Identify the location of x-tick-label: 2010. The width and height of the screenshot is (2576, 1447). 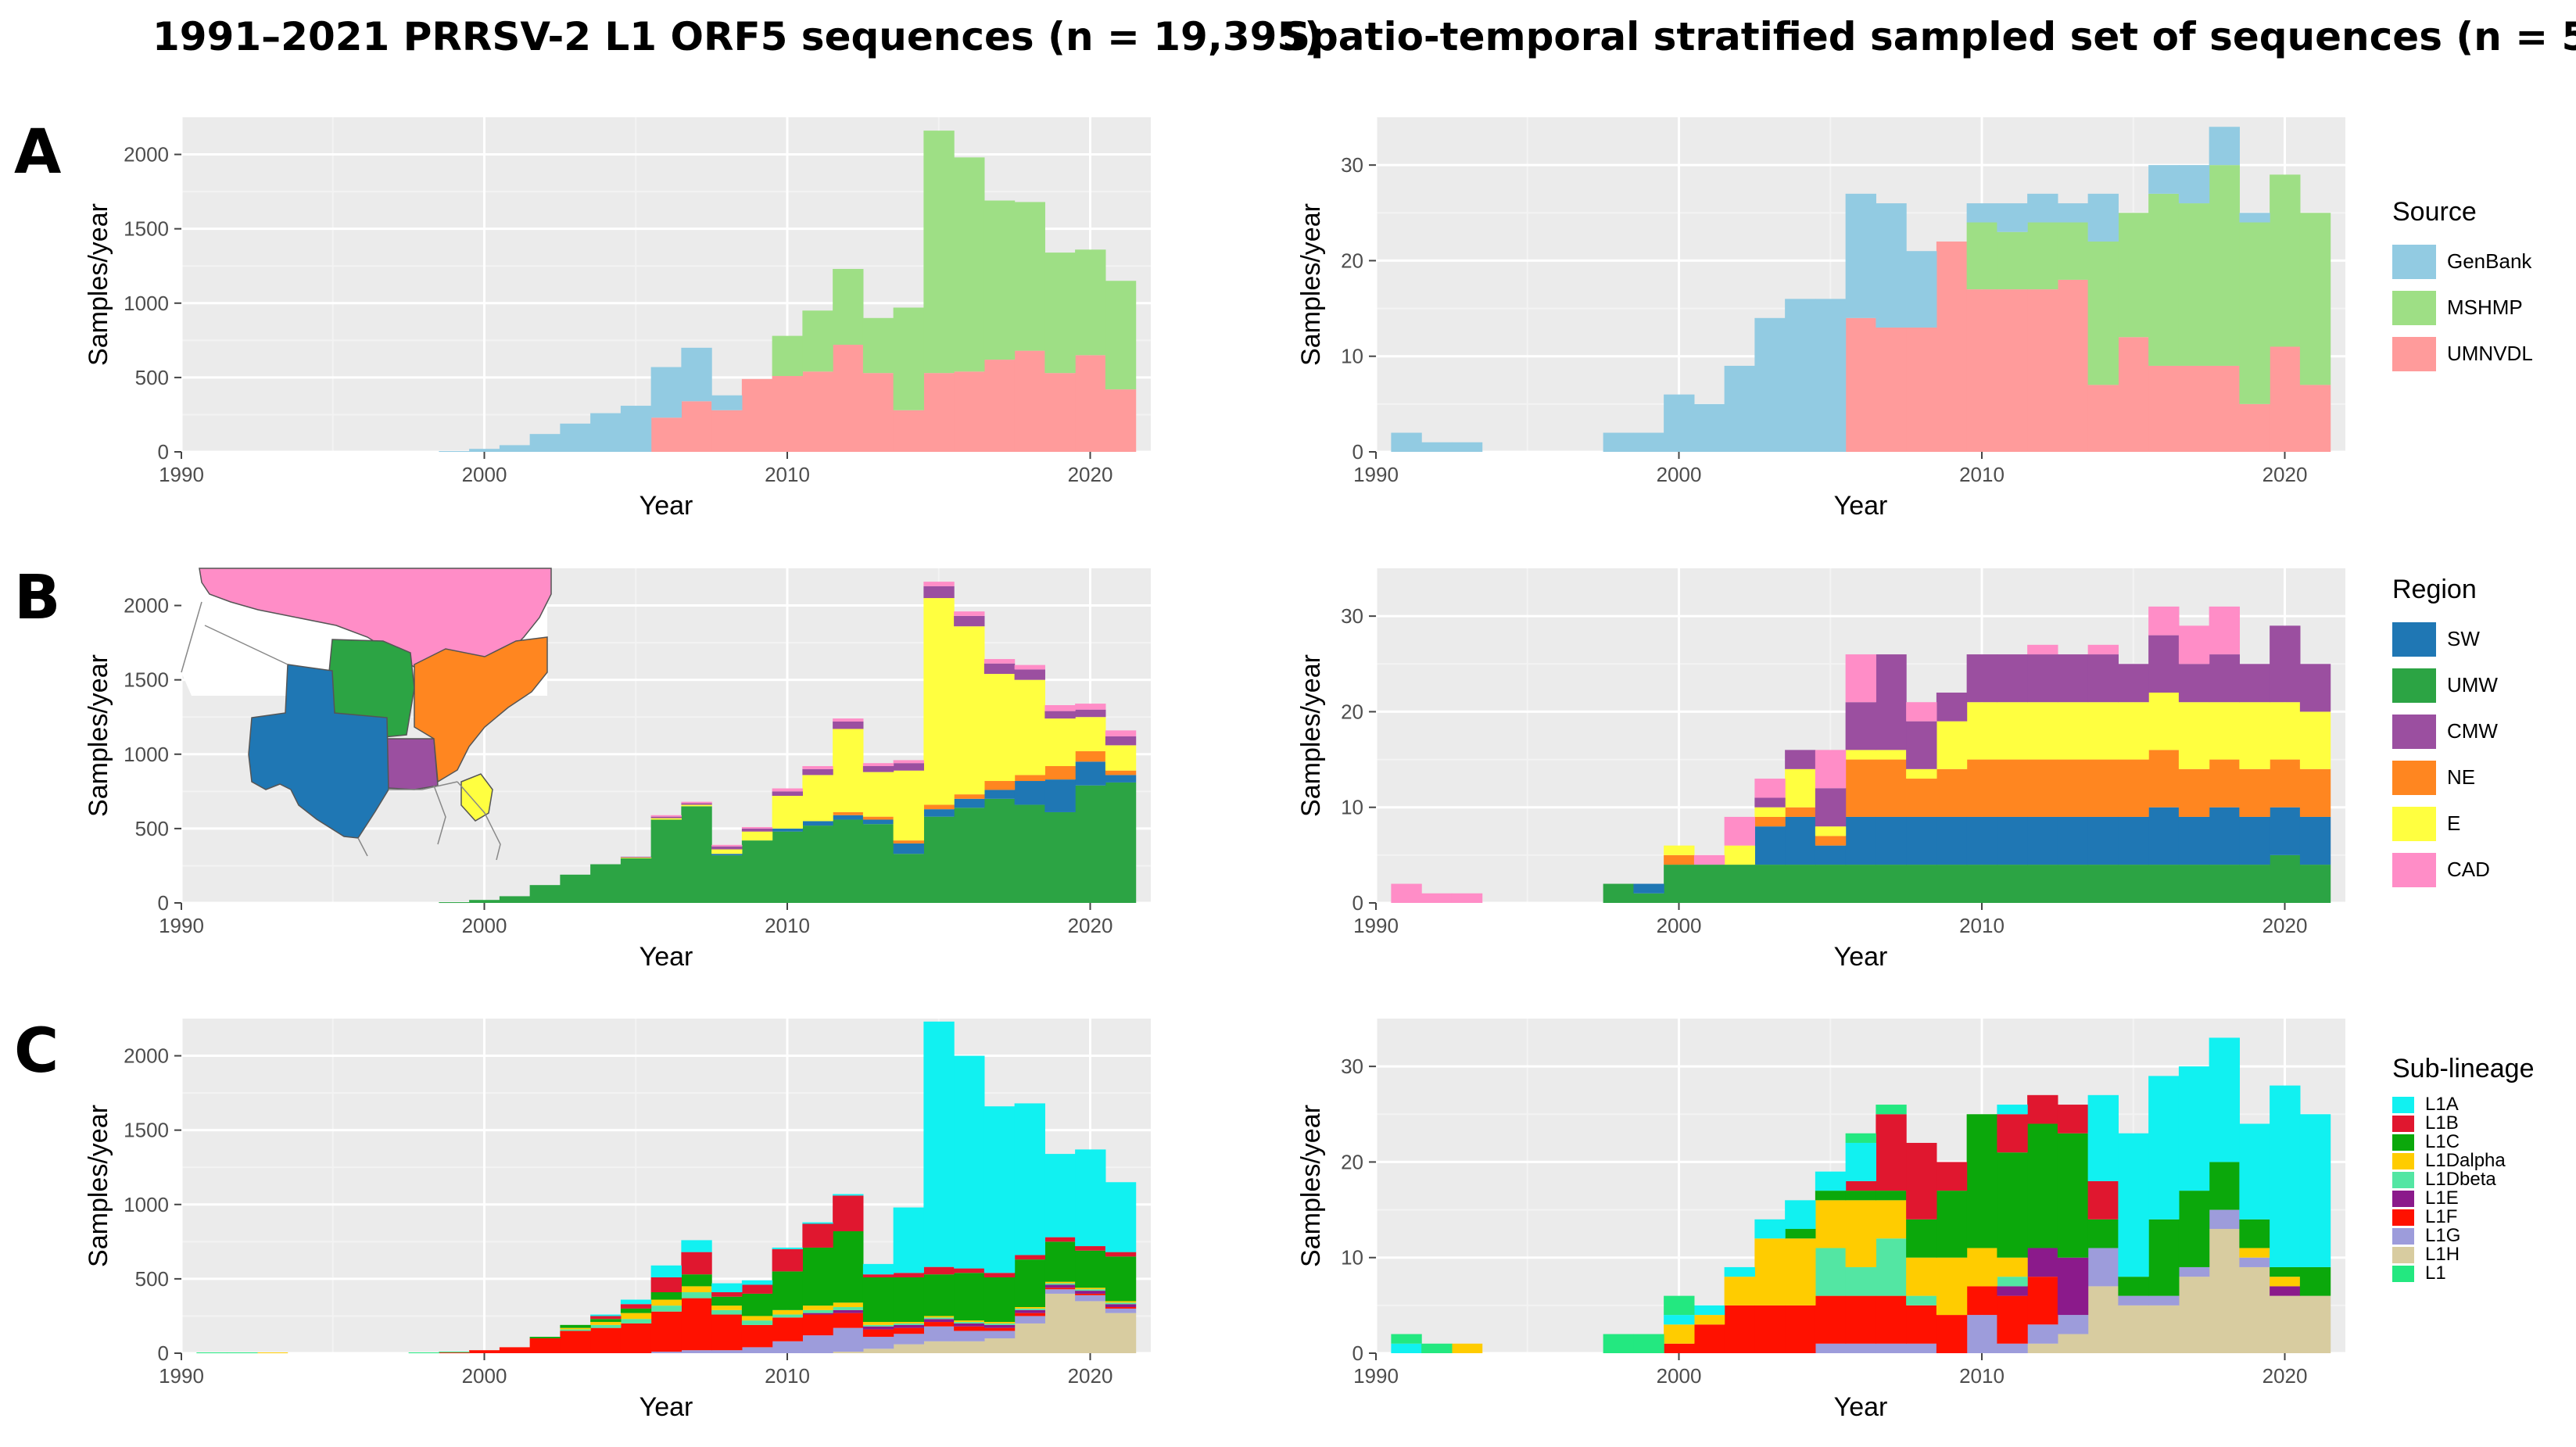
(787, 1376).